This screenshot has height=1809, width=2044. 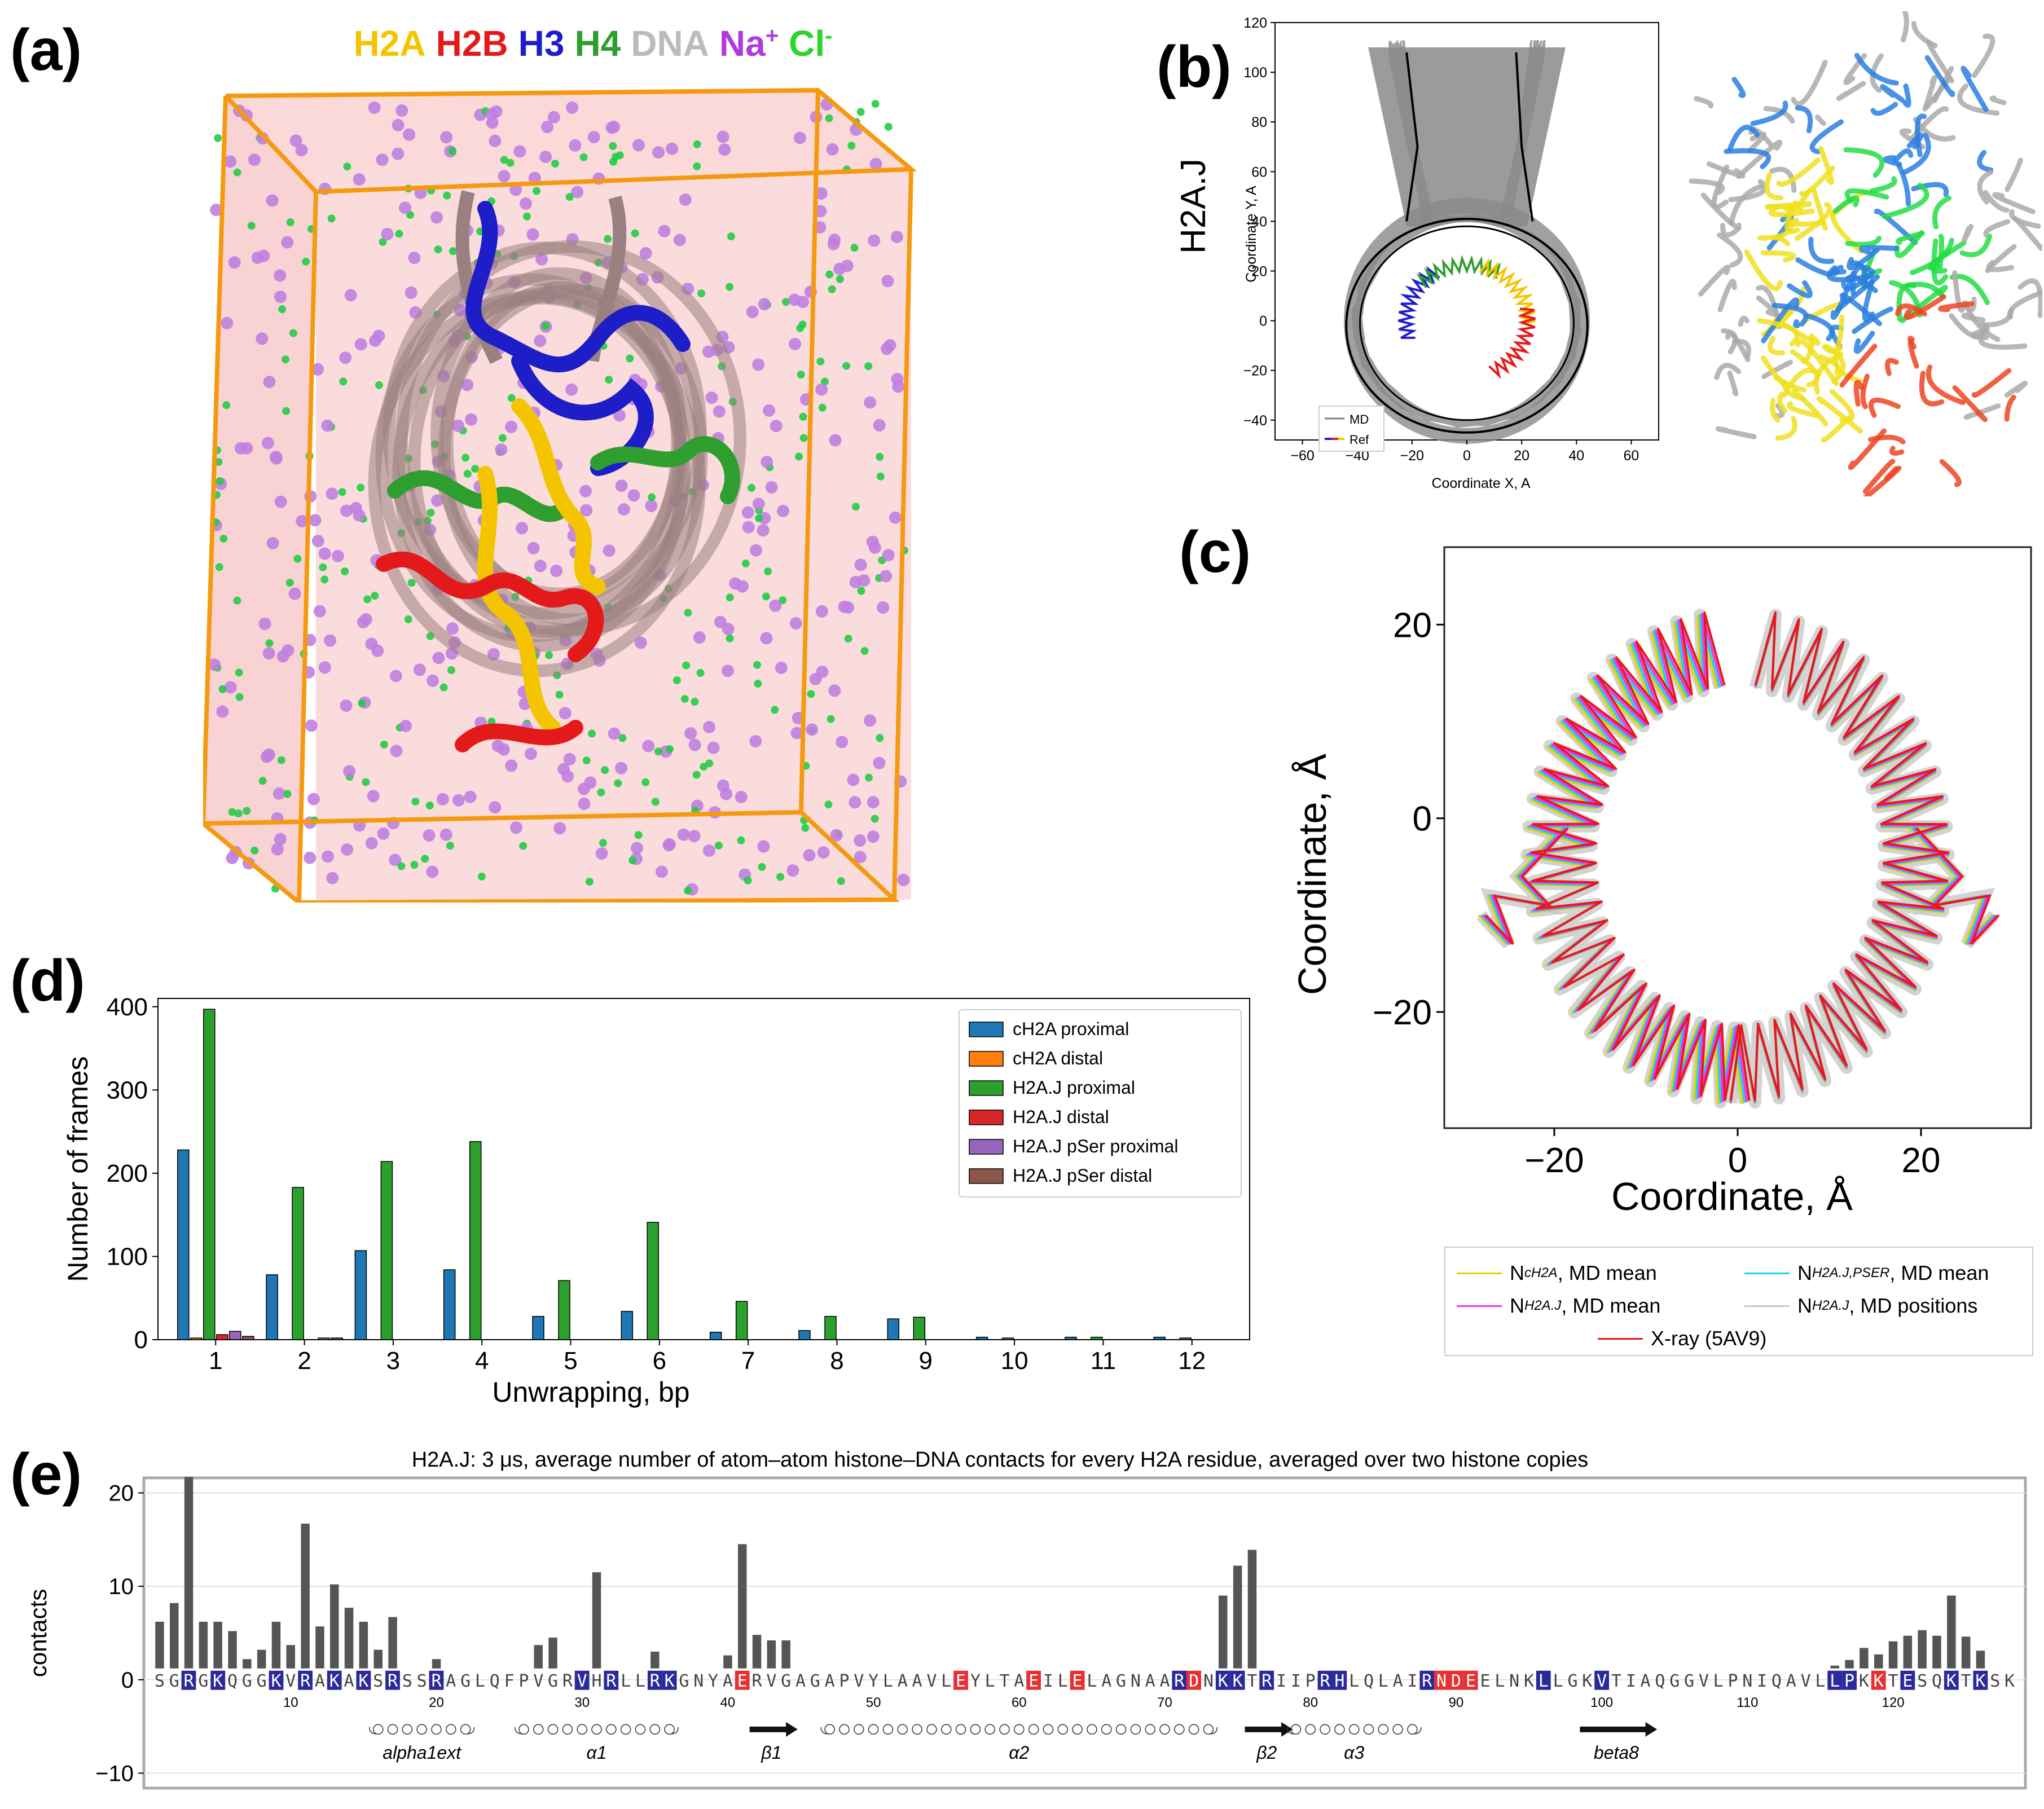 I want to click on bar-h2a-j-pser-distal, so click(x=248, y=1338).